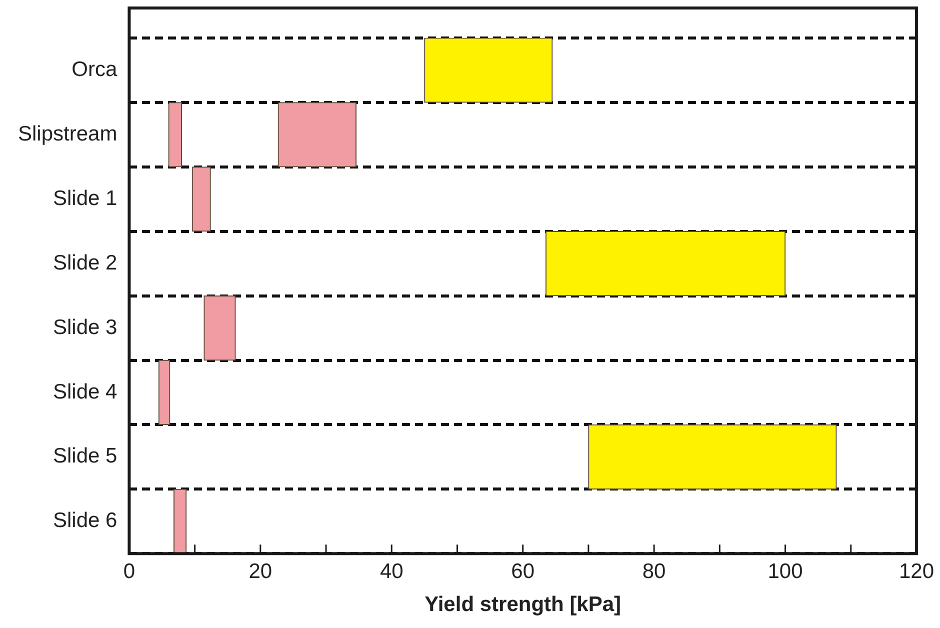 This screenshot has width=940, height=628. I want to click on y-tick-label: Slide 1, so click(85, 198).